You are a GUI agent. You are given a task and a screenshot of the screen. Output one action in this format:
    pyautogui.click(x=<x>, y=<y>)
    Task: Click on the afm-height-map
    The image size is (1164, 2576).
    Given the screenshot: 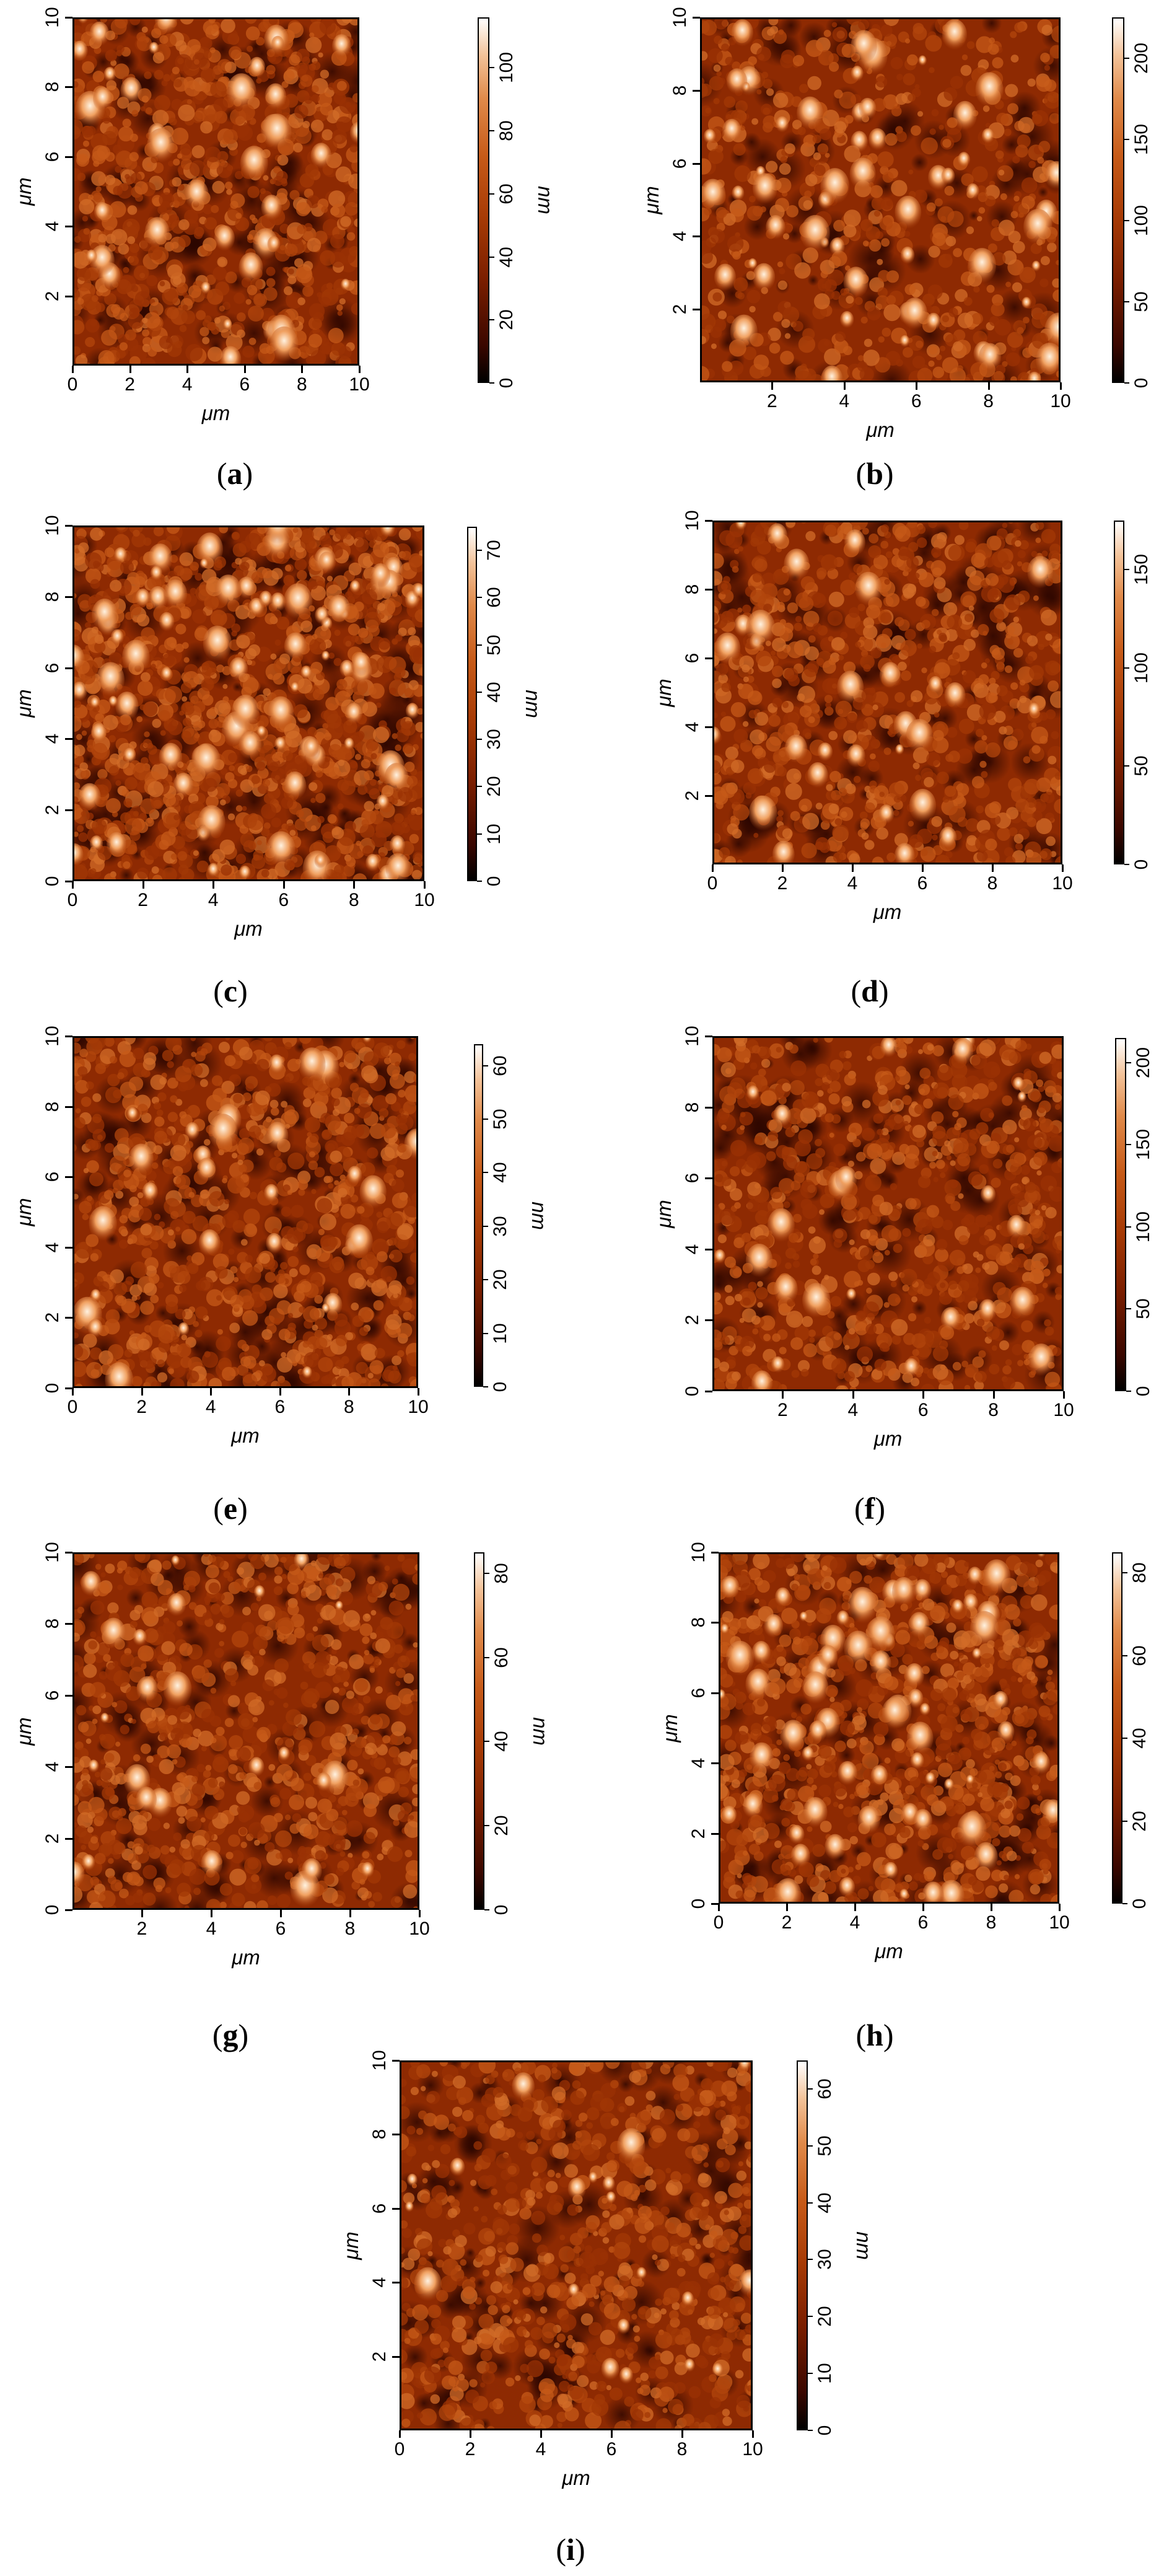 What is the action you would take?
    pyautogui.click(x=245, y=1212)
    